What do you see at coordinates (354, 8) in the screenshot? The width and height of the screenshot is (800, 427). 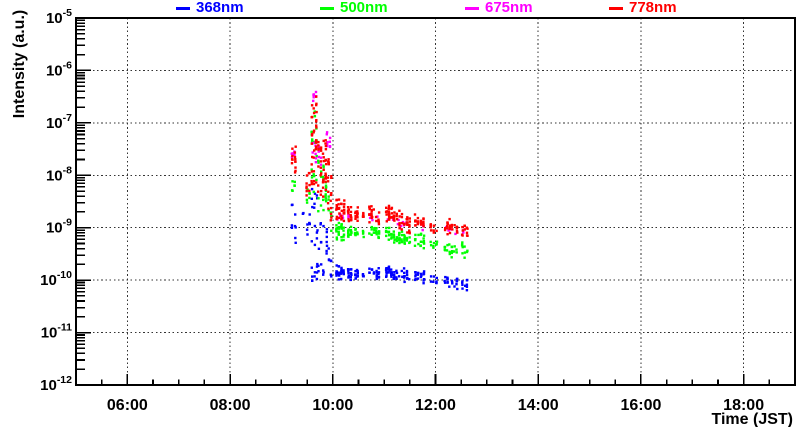 I see `legend-item-500nm: 500nm` at bounding box center [354, 8].